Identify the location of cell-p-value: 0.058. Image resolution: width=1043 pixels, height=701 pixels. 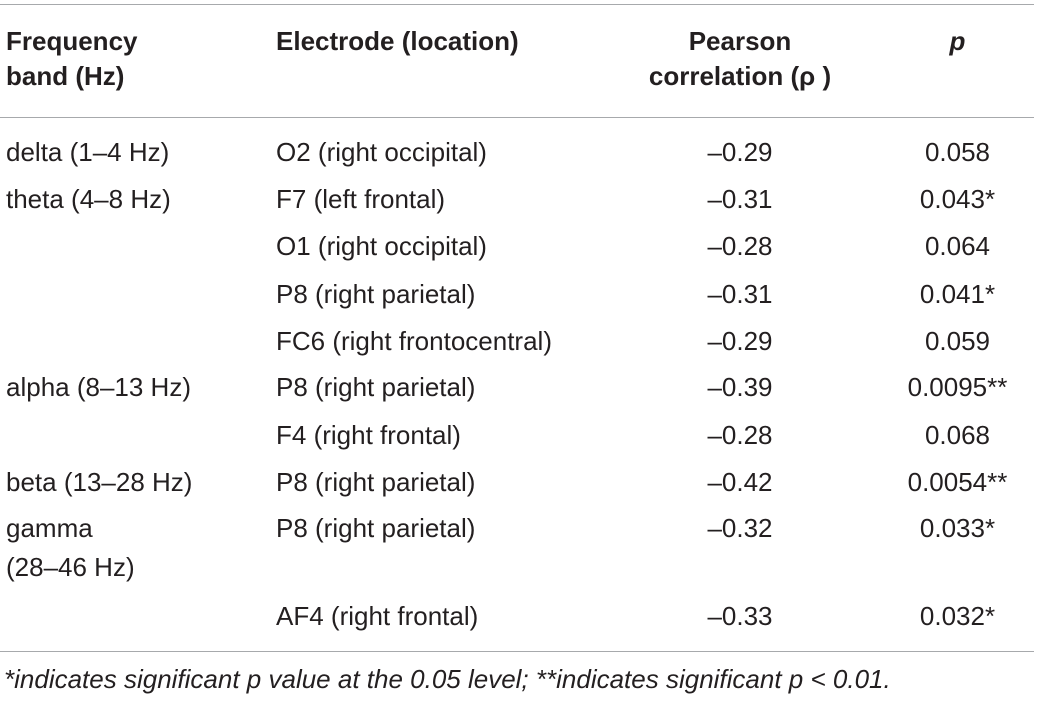
(957, 152).